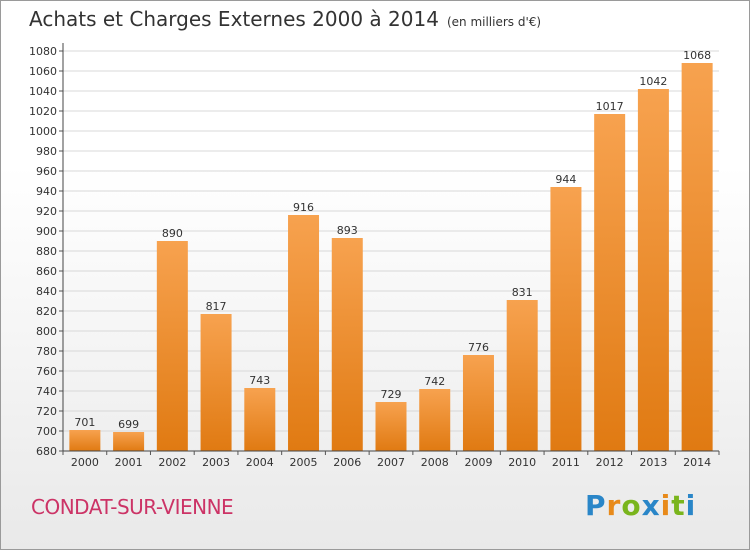  What do you see at coordinates (43, 111) in the screenshot?
I see `y-tick-label: 1020` at bounding box center [43, 111].